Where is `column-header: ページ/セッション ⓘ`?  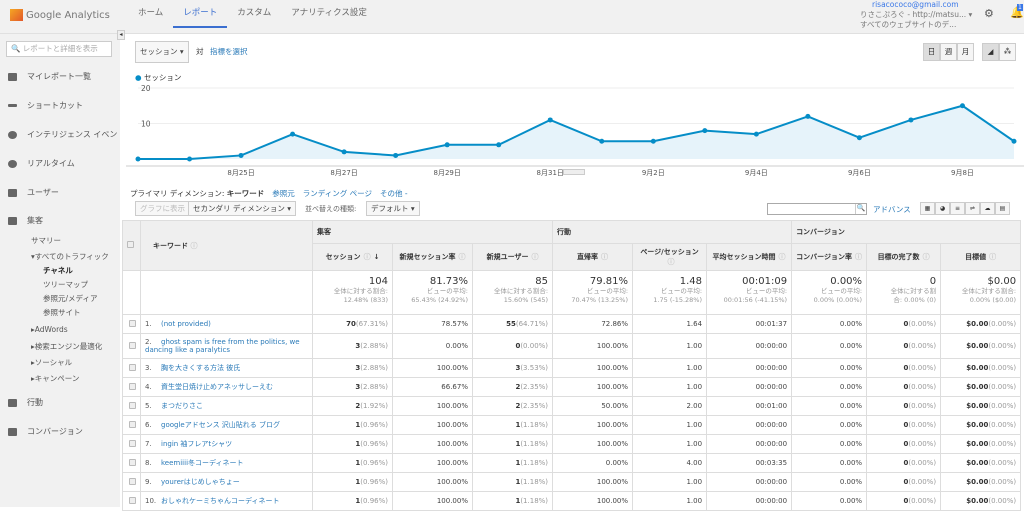
column-header: ページ/セッション ⓘ is located at coordinates (670, 257).